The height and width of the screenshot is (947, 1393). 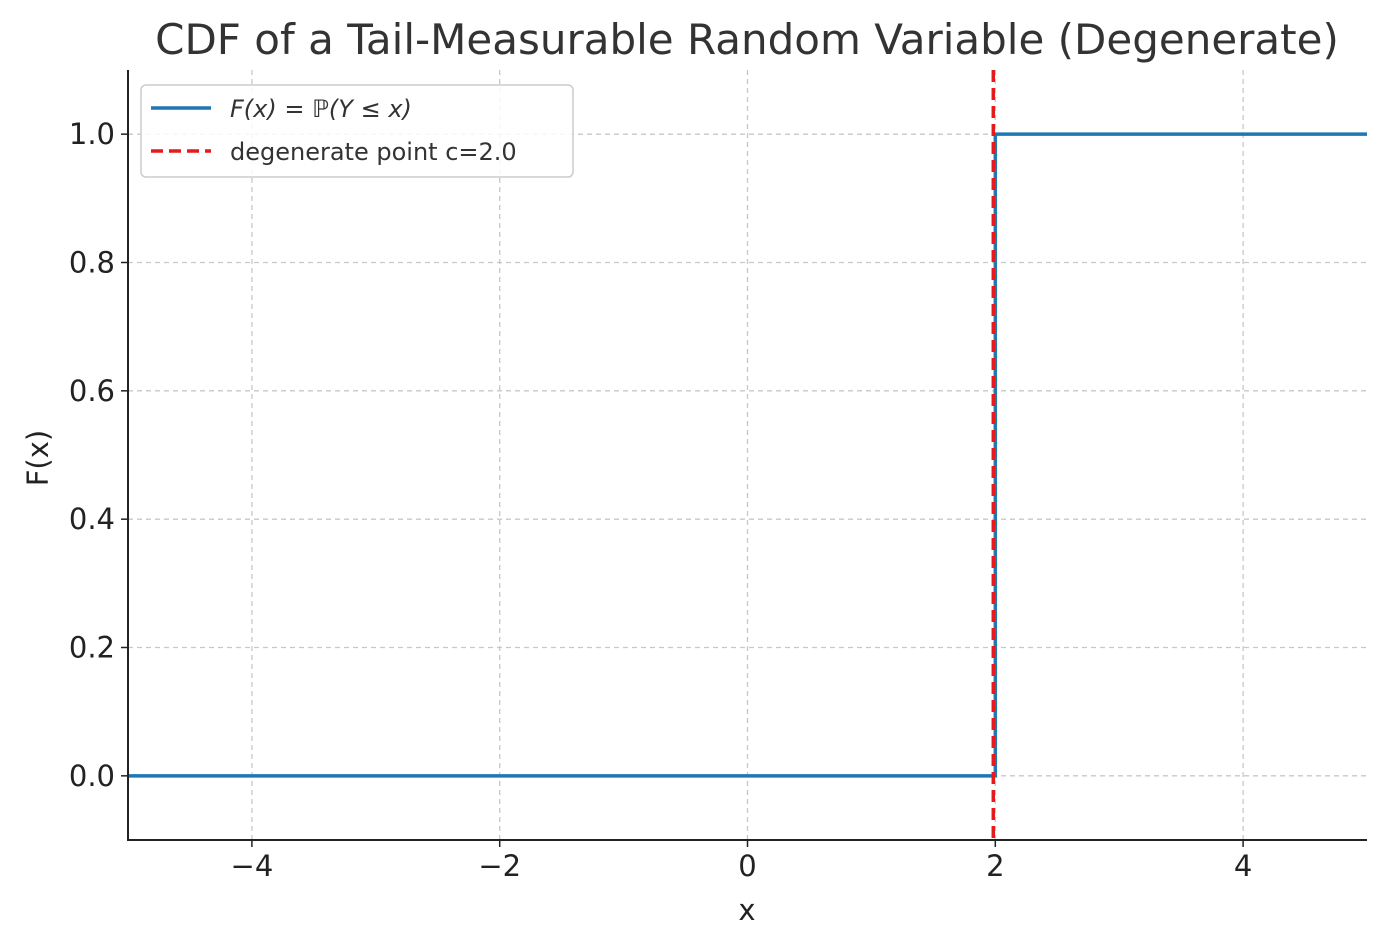 What do you see at coordinates (321, 109) in the screenshot?
I see `legend-label-cdf: F(x) = ℙ(Y ≤ x)` at bounding box center [321, 109].